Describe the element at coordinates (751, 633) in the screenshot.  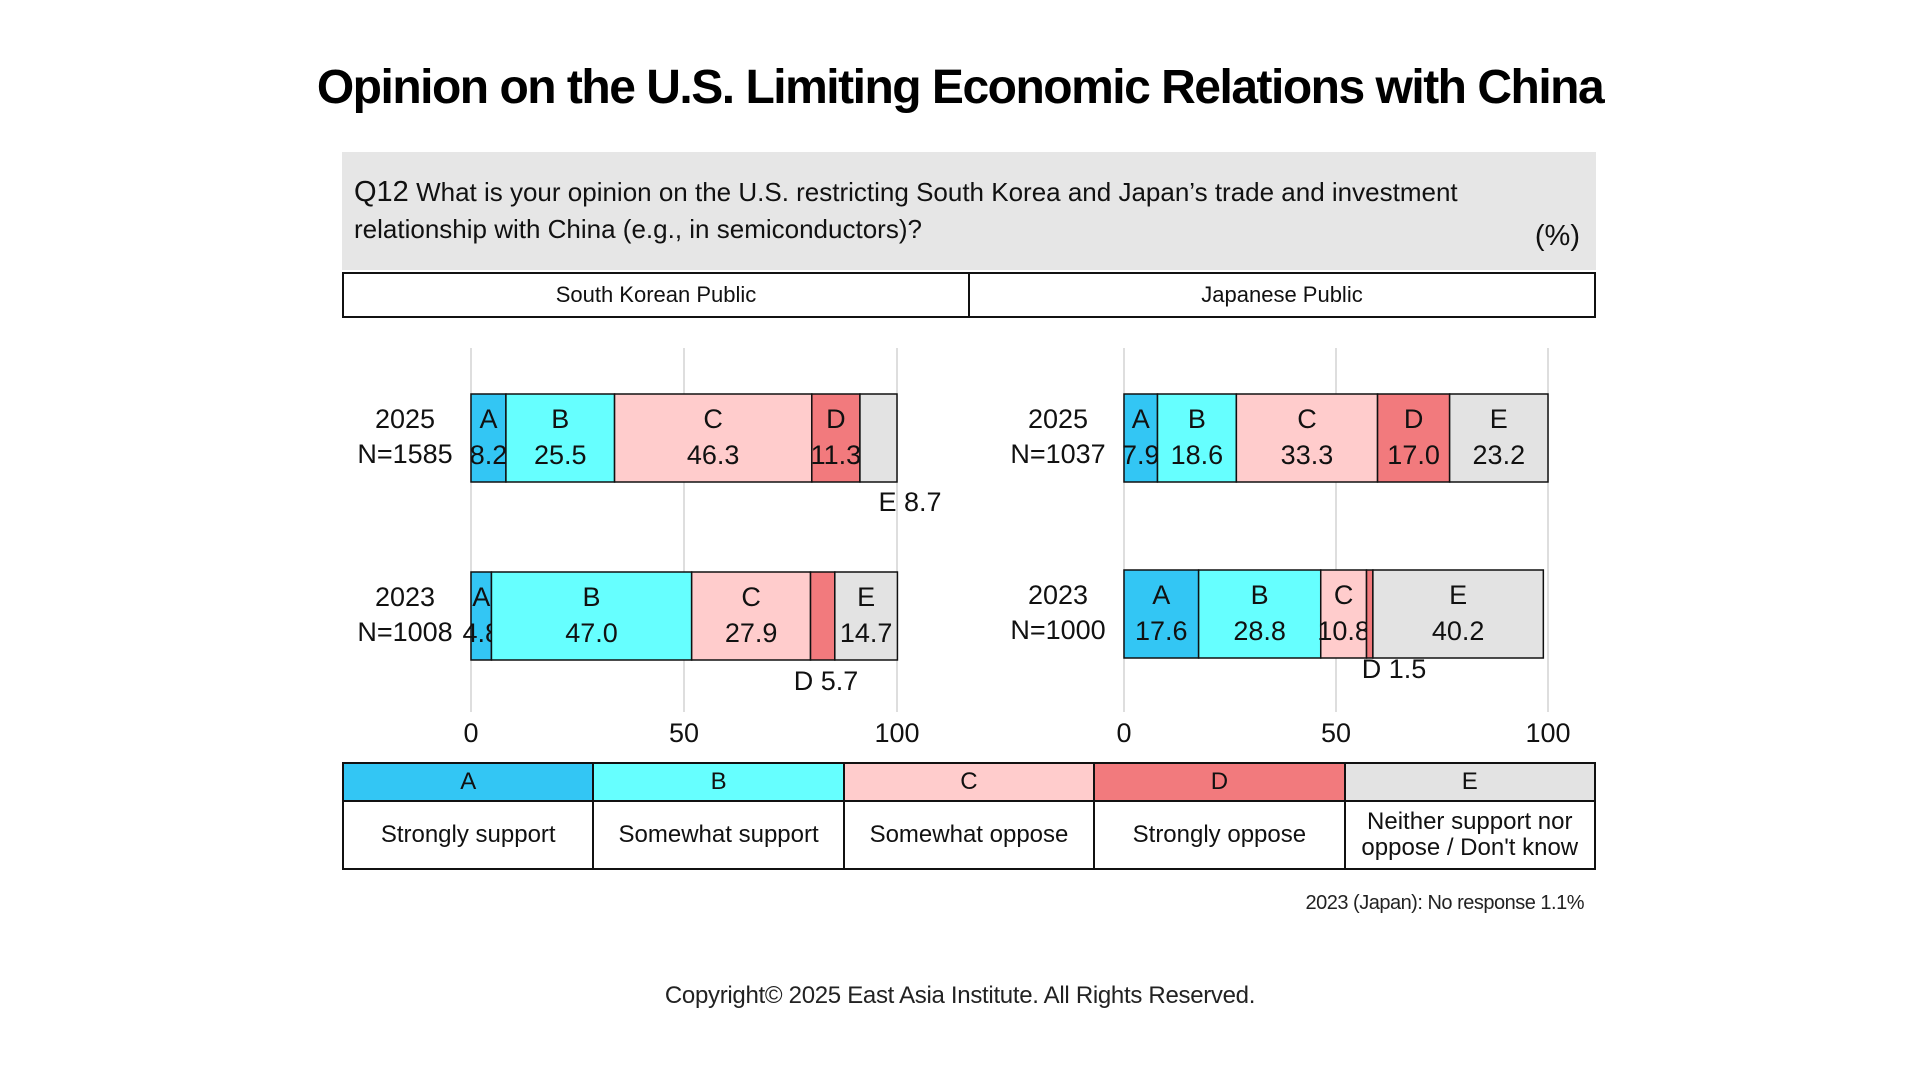
I see `korea-data-label-c: 27.9` at that location.